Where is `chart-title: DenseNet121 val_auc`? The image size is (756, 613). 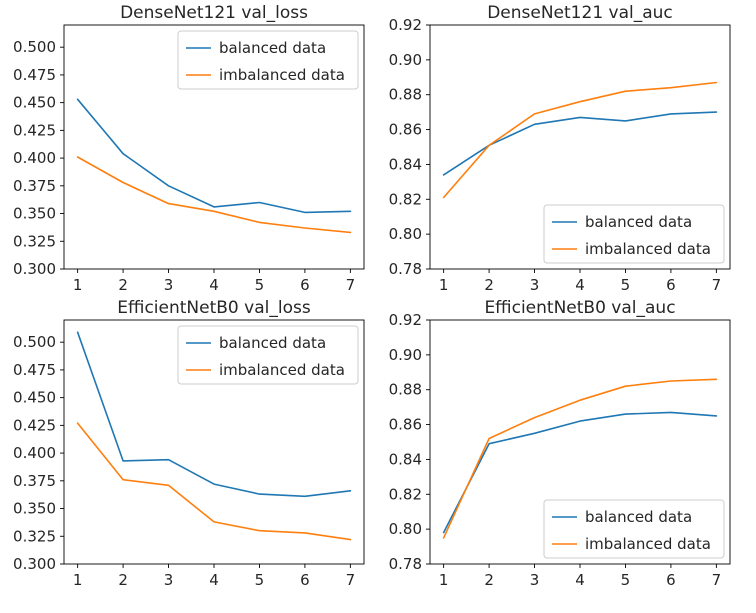
chart-title: DenseNet121 val_auc is located at coordinates (580, 13).